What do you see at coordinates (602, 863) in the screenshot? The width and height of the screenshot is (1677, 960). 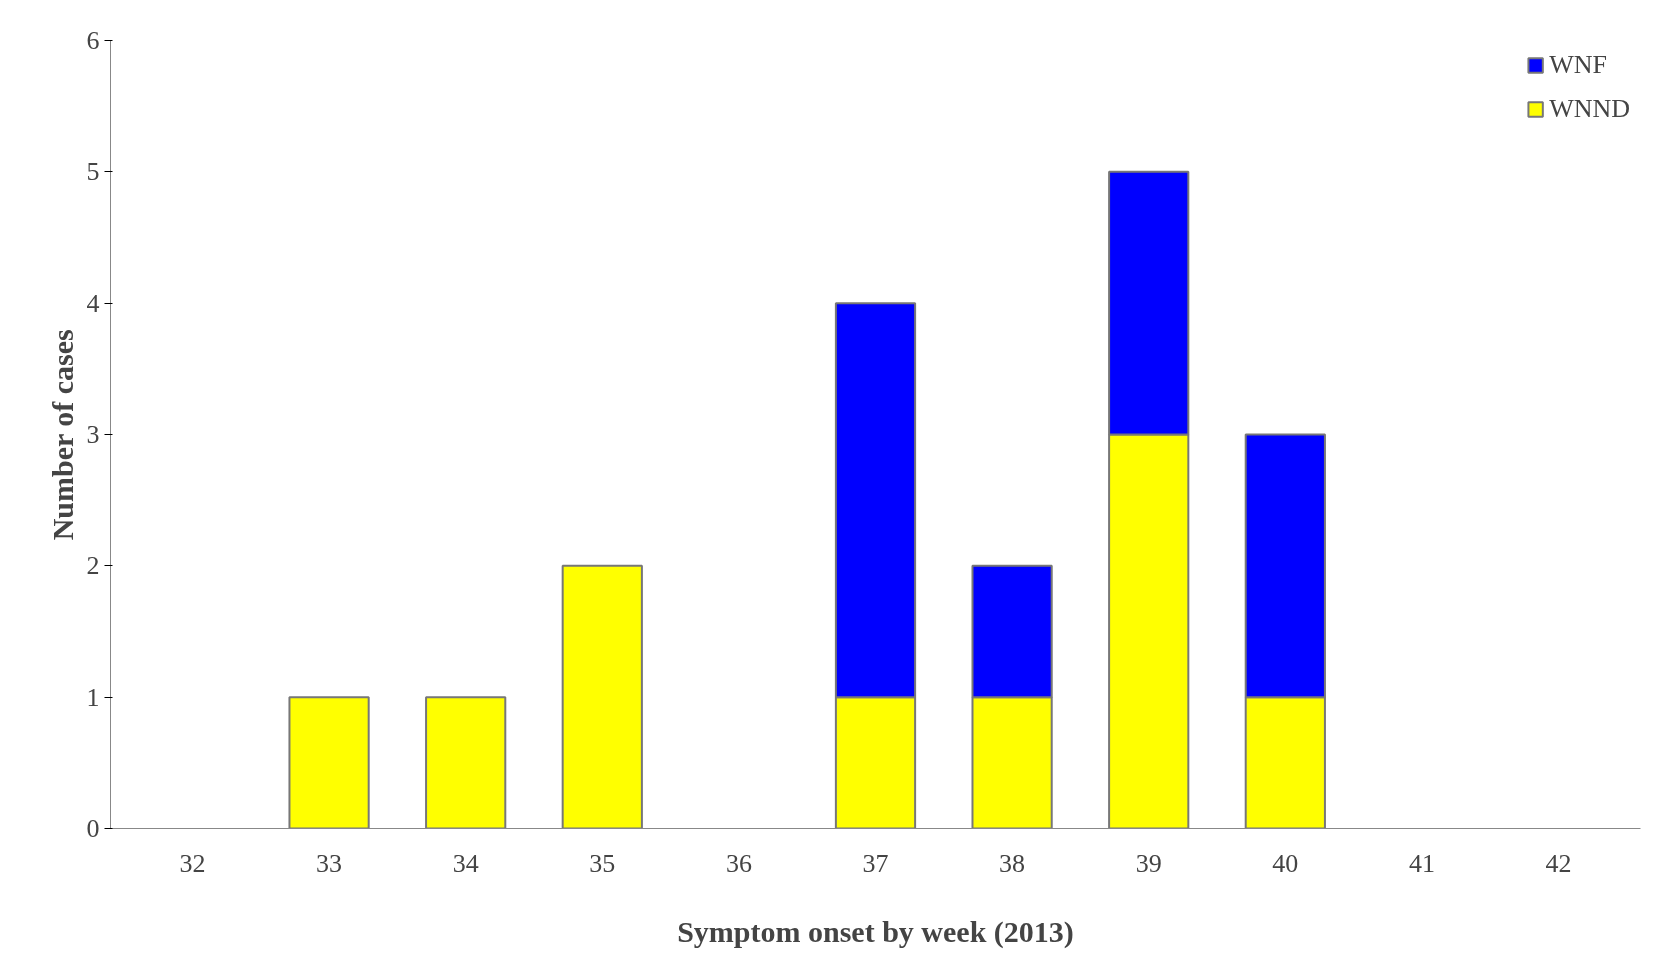 I see `x-tick-label: 35` at bounding box center [602, 863].